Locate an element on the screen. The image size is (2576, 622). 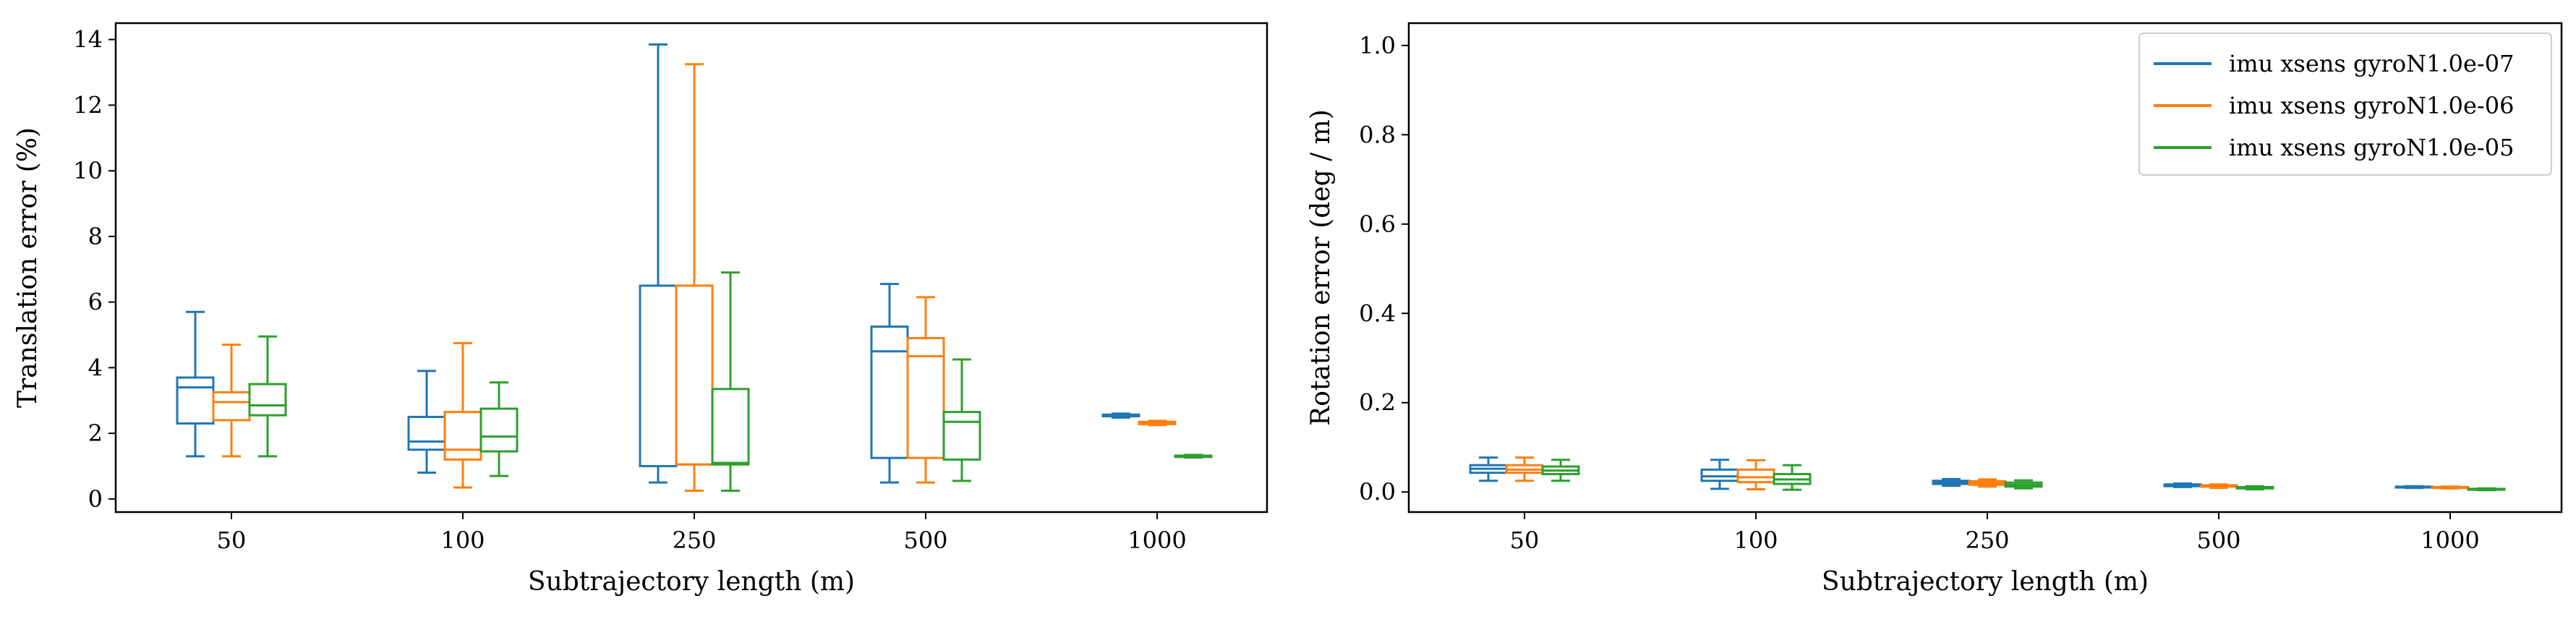
y-tick-label: 0.0 is located at coordinates (1377, 492).